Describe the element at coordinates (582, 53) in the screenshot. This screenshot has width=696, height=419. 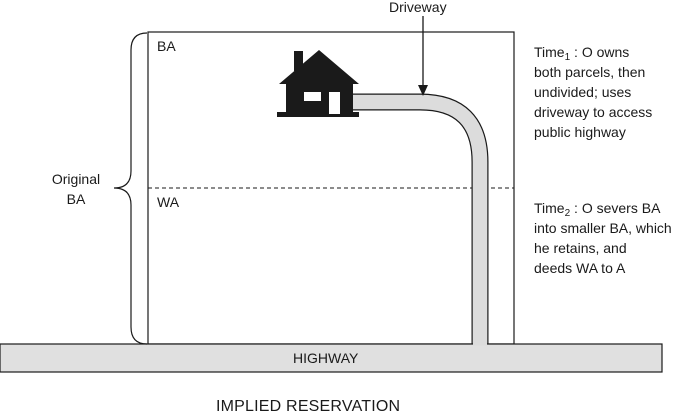
I see `time1-line1: Time1 : O owns` at that location.